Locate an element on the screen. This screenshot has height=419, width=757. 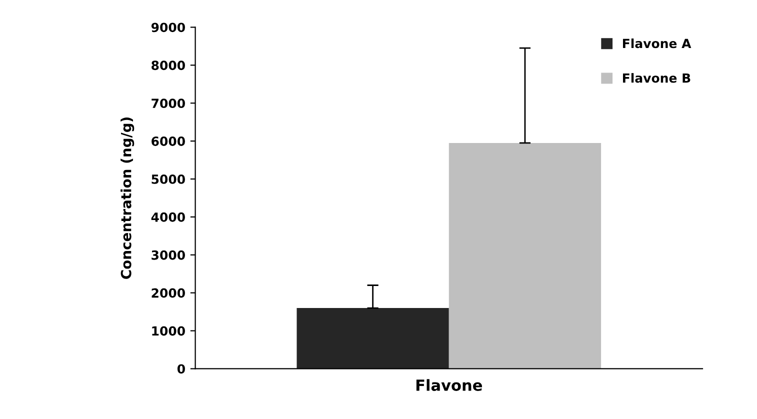
y-tick-label: 8000 is located at coordinates (168, 65).